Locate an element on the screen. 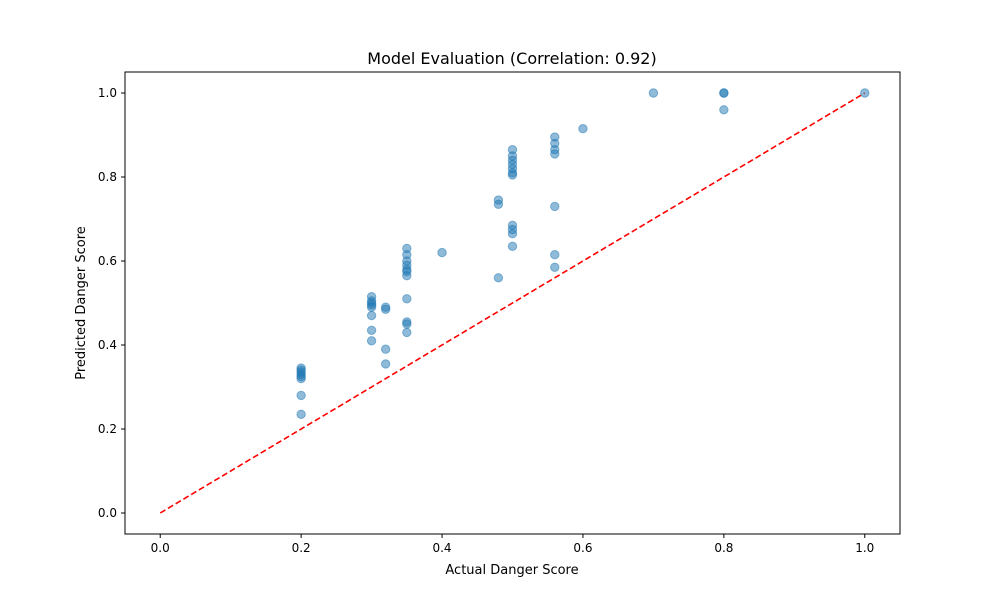 This screenshot has width=1000, height=600. y-tick-label: 1.0 is located at coordinates (107, 93).